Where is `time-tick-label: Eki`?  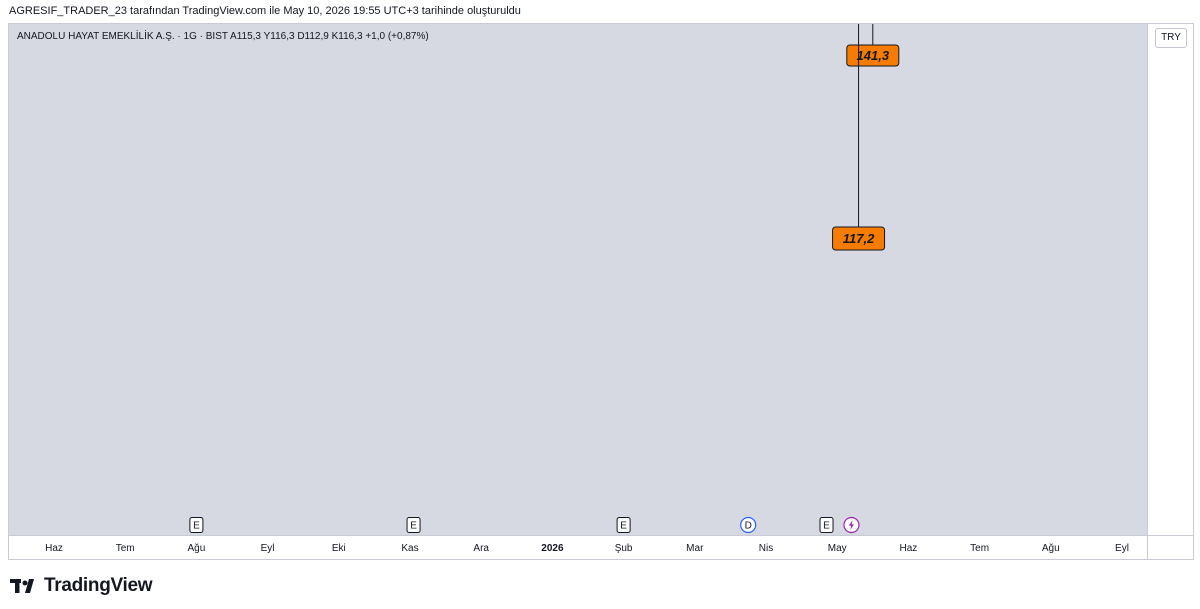 time-tick-label: Eki is located at coordinates (339, 548).